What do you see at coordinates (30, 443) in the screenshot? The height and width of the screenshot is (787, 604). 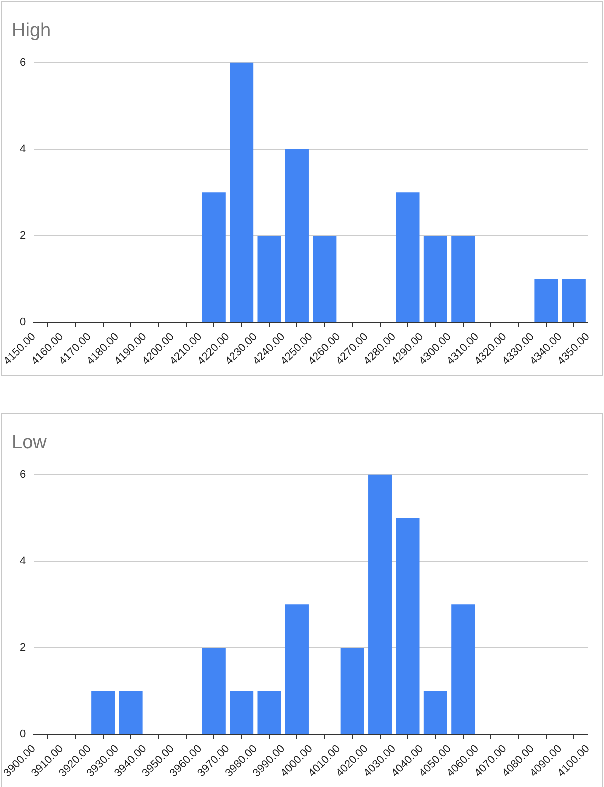 I see `chart-title: Low` at bounding box center [30, 443].